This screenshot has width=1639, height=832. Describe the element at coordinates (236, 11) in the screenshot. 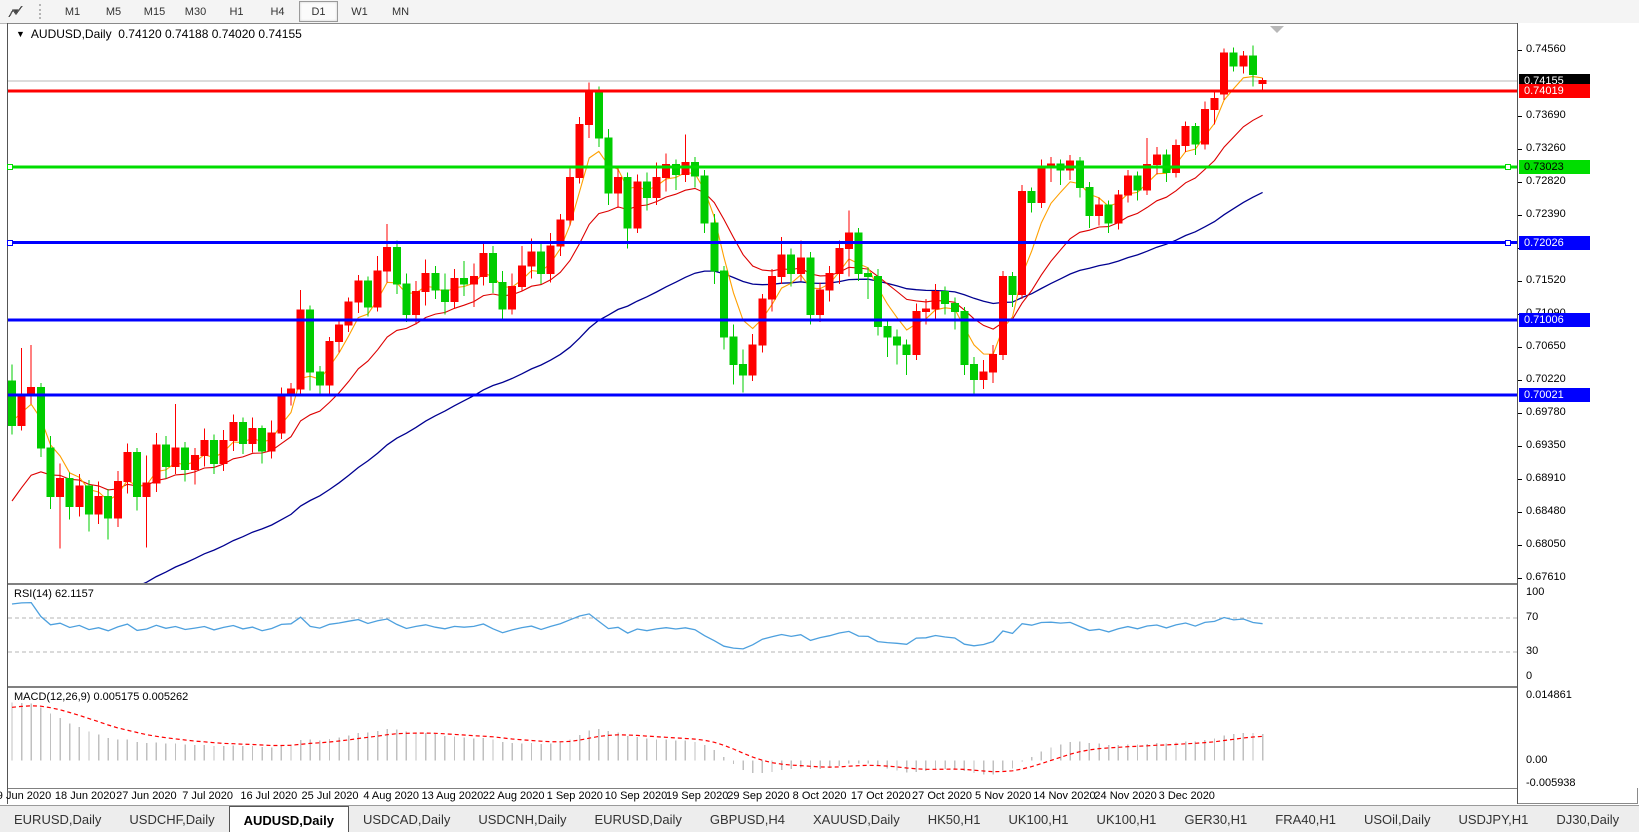

I see `timeframe-button-h1: H1` at that location.